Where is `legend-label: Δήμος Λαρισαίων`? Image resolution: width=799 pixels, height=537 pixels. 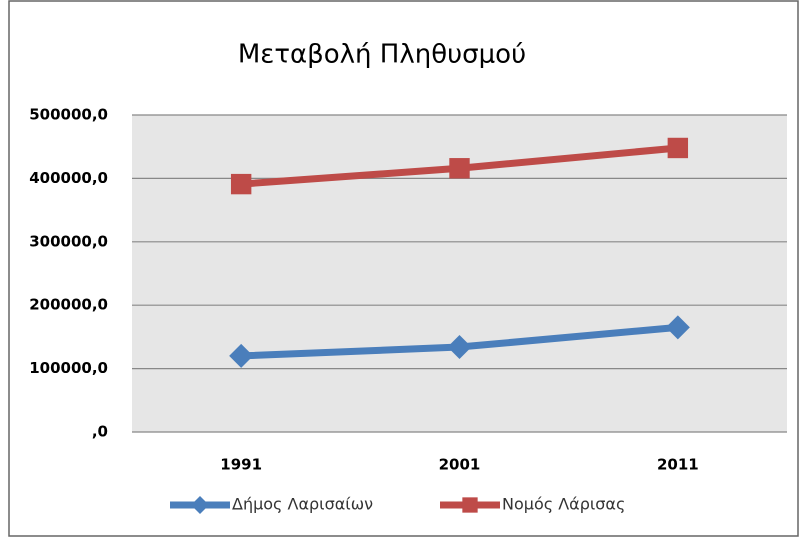
legend-label: Δήμος Λαρισαίων is located at coordinates (302, 504).